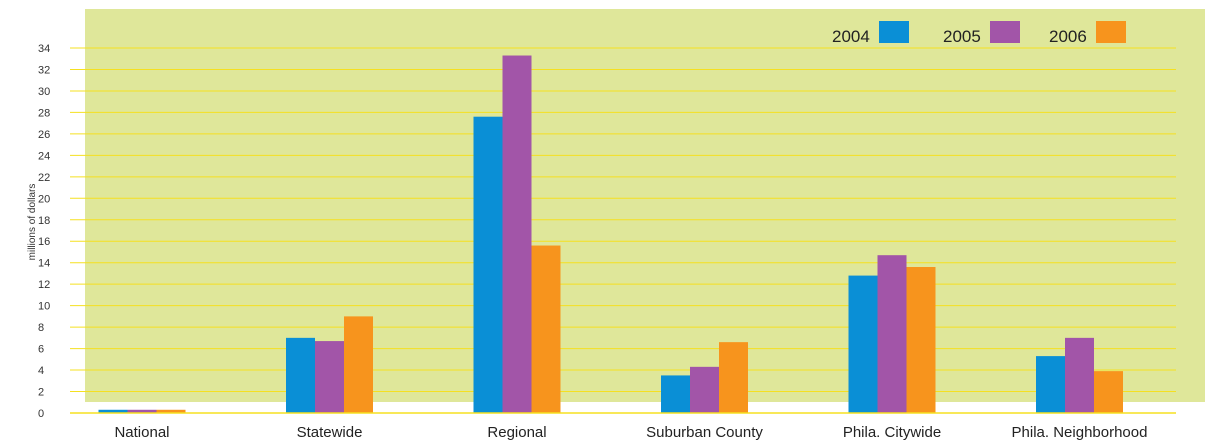 The image size is (1215, 445). What do you see at coordinates (1068, 36) in the screenshot?
I see `legend-label: 2006` at bounding box center [1068, 36].